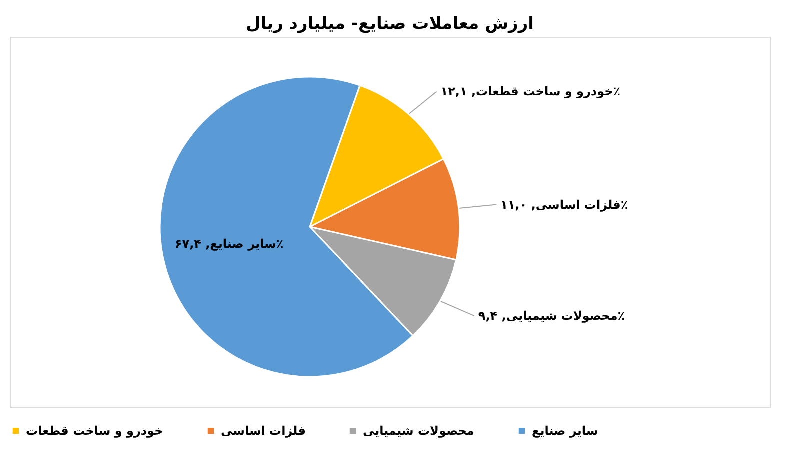 The width and height of the screenshot is (791, 467). Describe the element at coordinates (390, 24) in the screenshot. I see `chart-title: ارزش معاملات صنایع- میلیارد ریال` at that location.